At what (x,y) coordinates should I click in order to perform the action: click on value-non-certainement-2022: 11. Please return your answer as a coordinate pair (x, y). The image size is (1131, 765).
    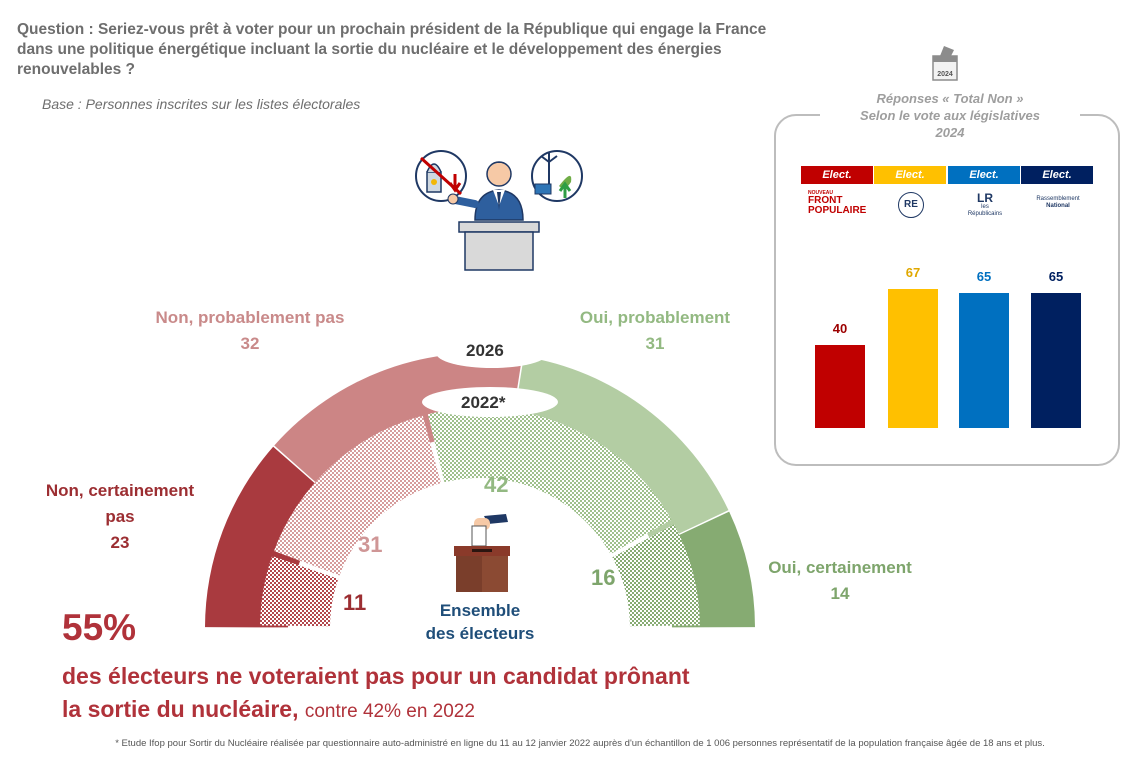
    Looking at the image, I should click on (355, 602).